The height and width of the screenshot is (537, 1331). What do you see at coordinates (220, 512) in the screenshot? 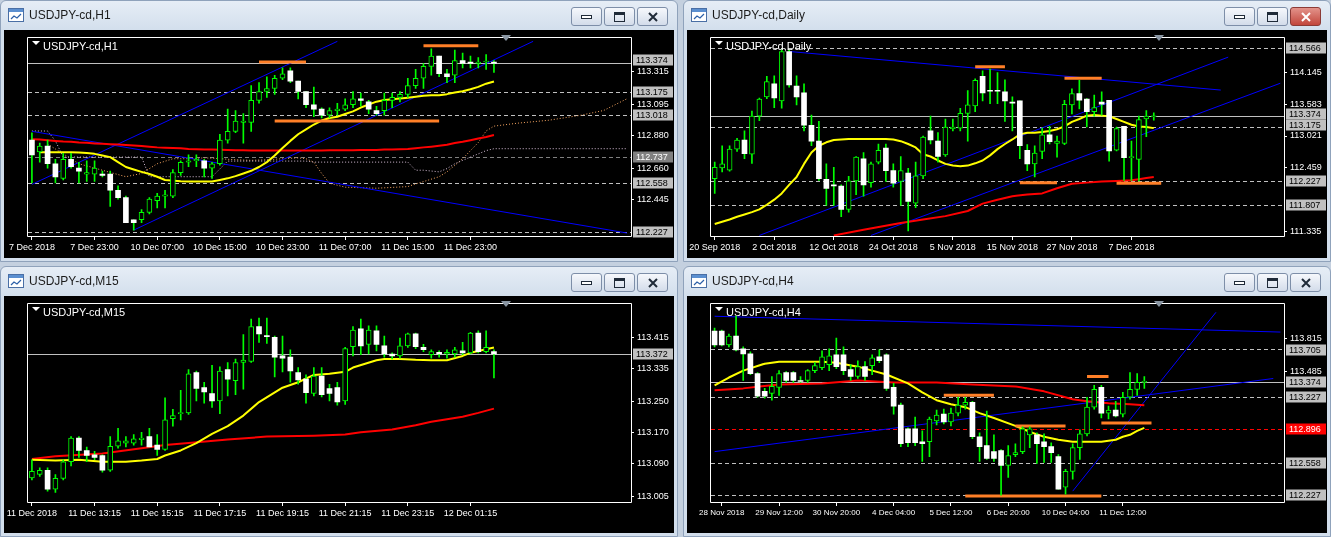
I see `x-tick-label: 11 Dec 17:15` at bounding box center [220, 512].